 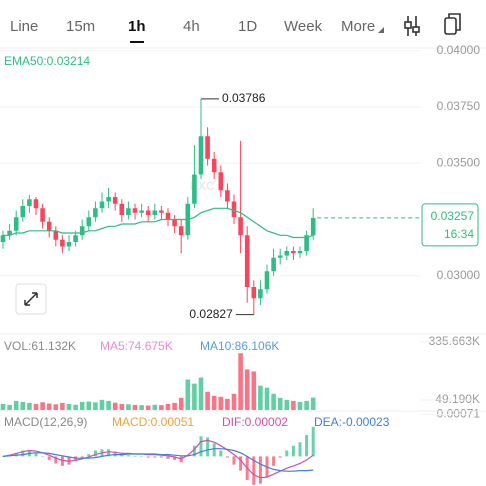 I want to click on share-icon, so click(x=452, y=24).